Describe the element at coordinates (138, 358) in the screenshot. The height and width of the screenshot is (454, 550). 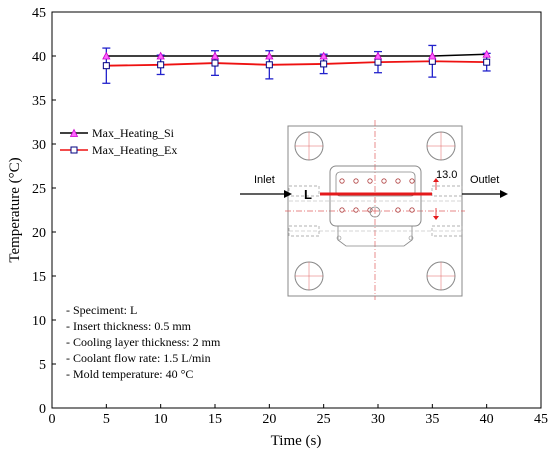
I see `note-coolant-flow: - Coolant flow rate: 1.5 L/min` at that location.